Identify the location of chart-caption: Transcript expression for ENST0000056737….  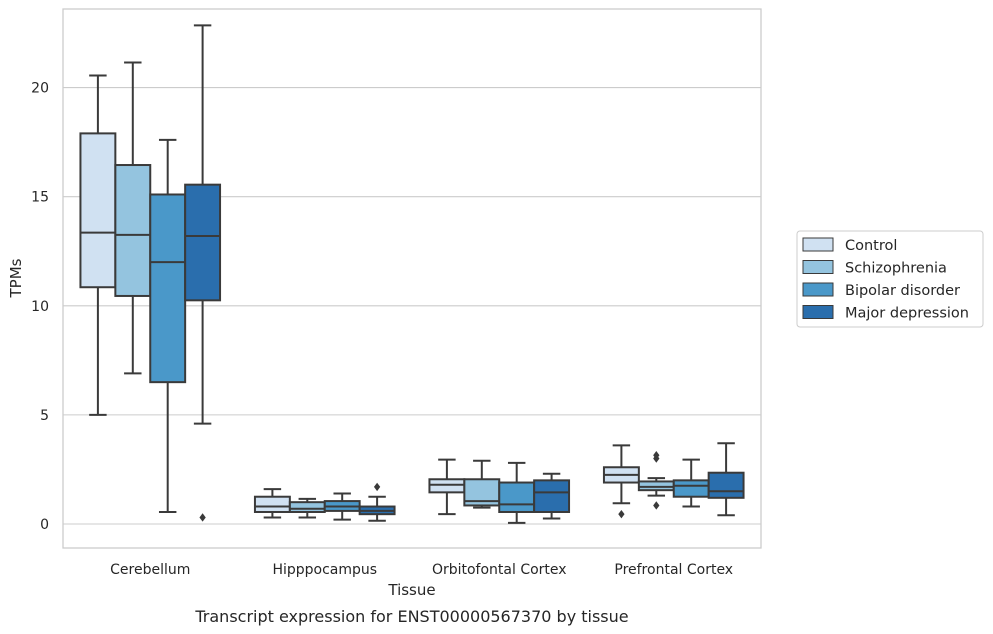
(411, 616).